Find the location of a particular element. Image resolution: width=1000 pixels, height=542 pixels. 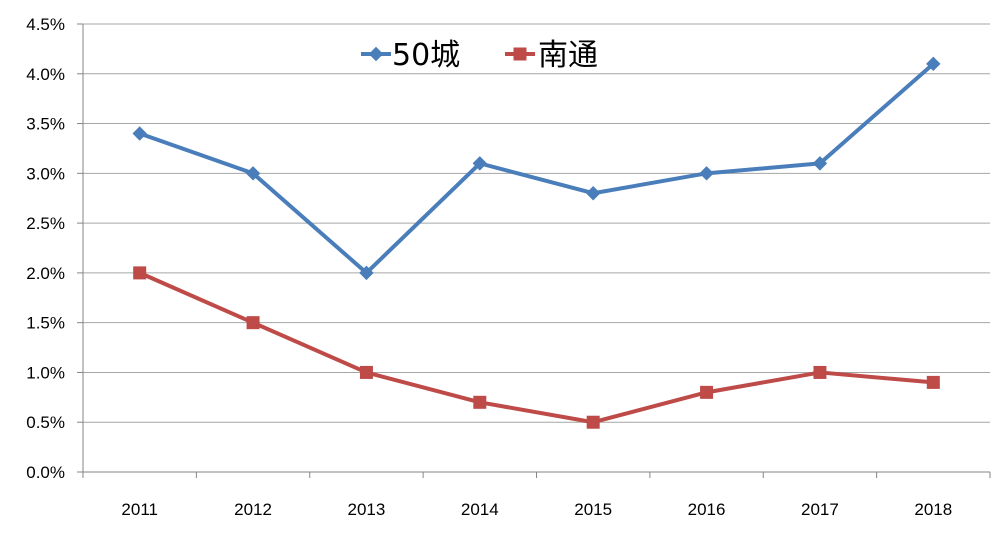

y-tick-label-0: 0.0% is located at coordinates (45, 472).